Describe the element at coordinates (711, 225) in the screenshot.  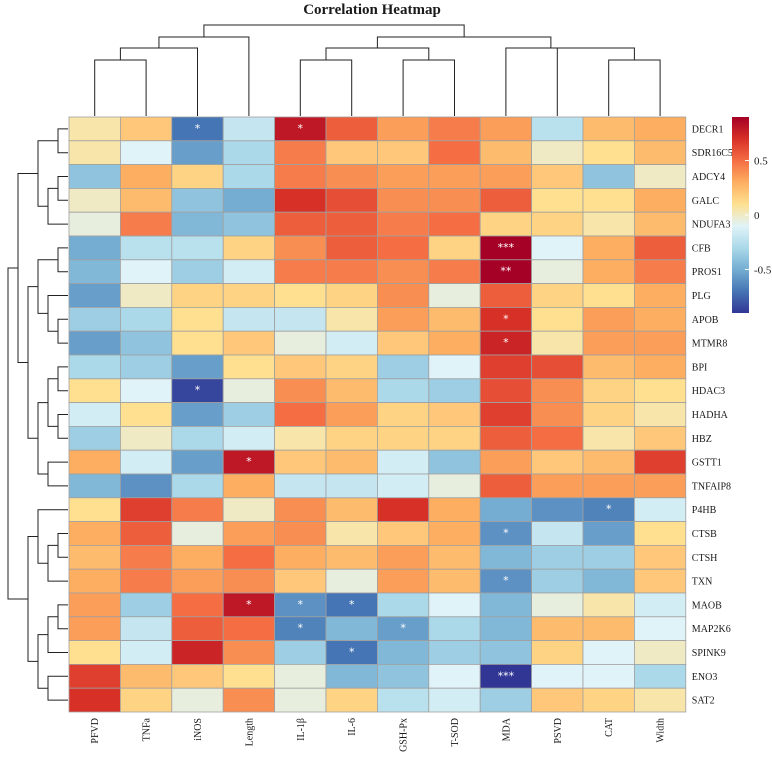
I see `row-label: NDUFA3` at that location.